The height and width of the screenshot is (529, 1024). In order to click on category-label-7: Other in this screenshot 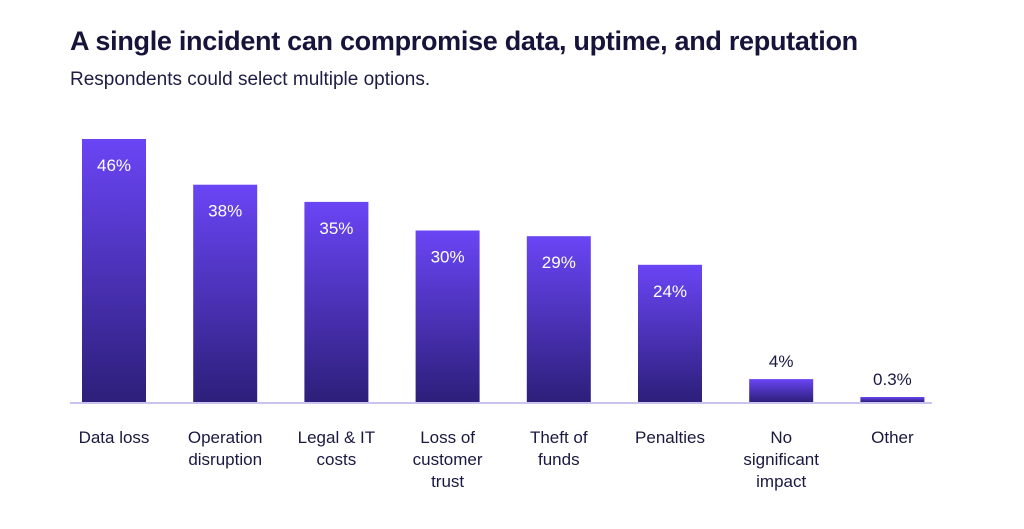, I will do `click(892, 437)`.